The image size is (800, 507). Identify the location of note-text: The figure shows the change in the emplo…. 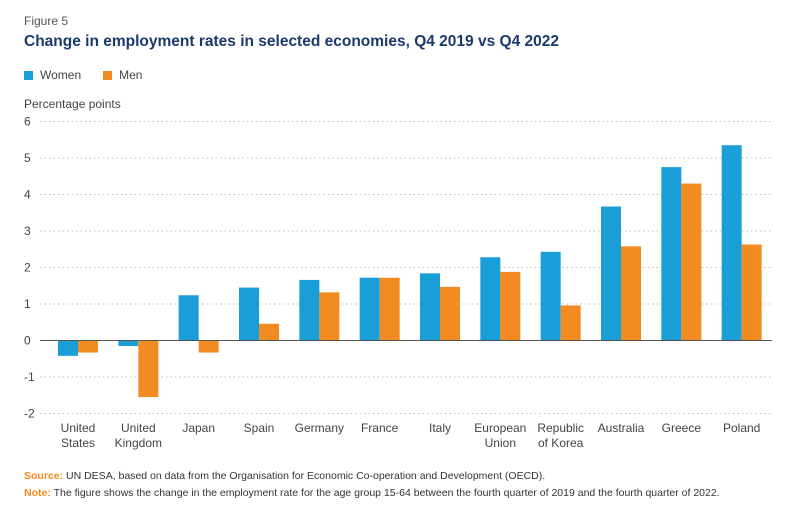
(386, 493).